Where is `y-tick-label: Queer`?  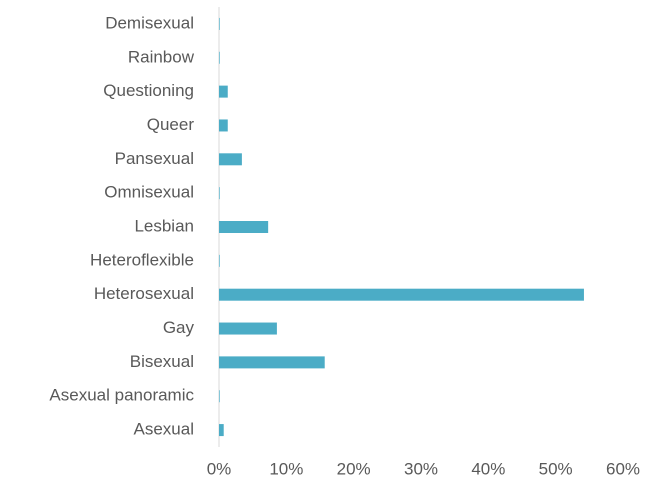 y-tick-label: Queer is located at coordinates (171, 124).